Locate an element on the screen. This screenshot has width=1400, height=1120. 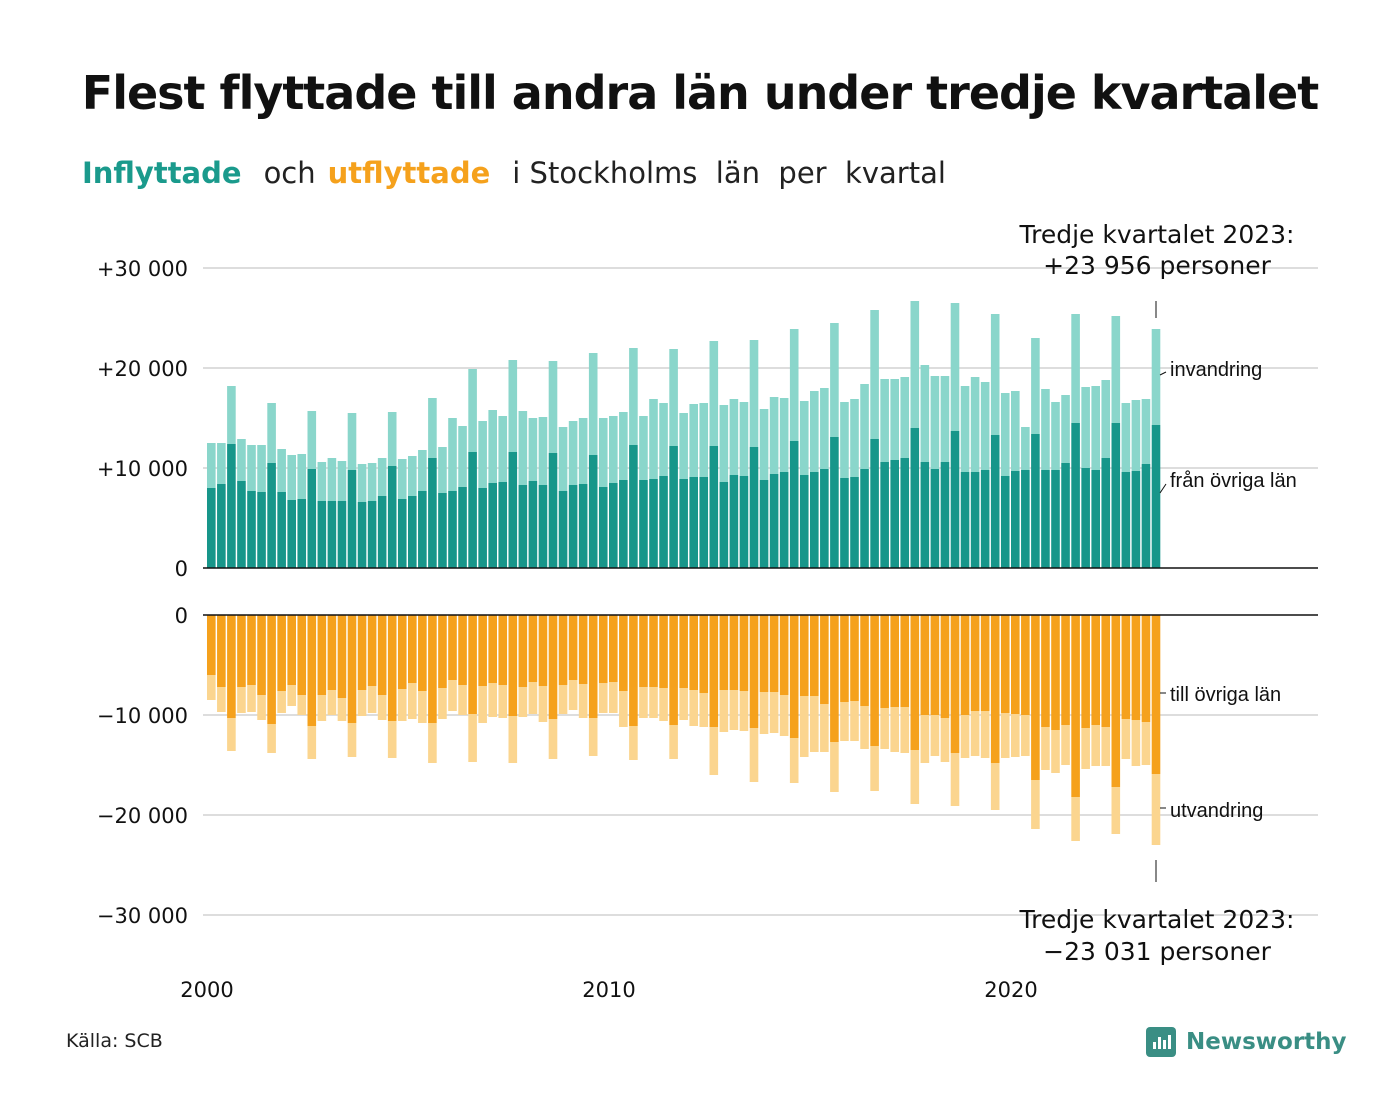
newsworthy-logo: Newsworthy is located at coordinates (1246, 1042).